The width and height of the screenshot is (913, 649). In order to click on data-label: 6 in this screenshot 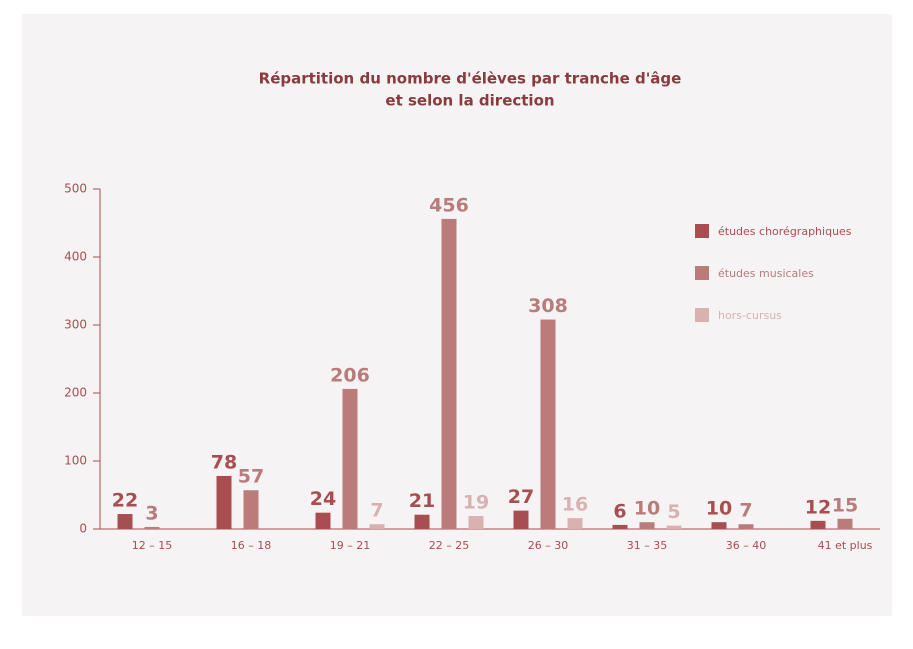, I will do `click(619, 511)`.